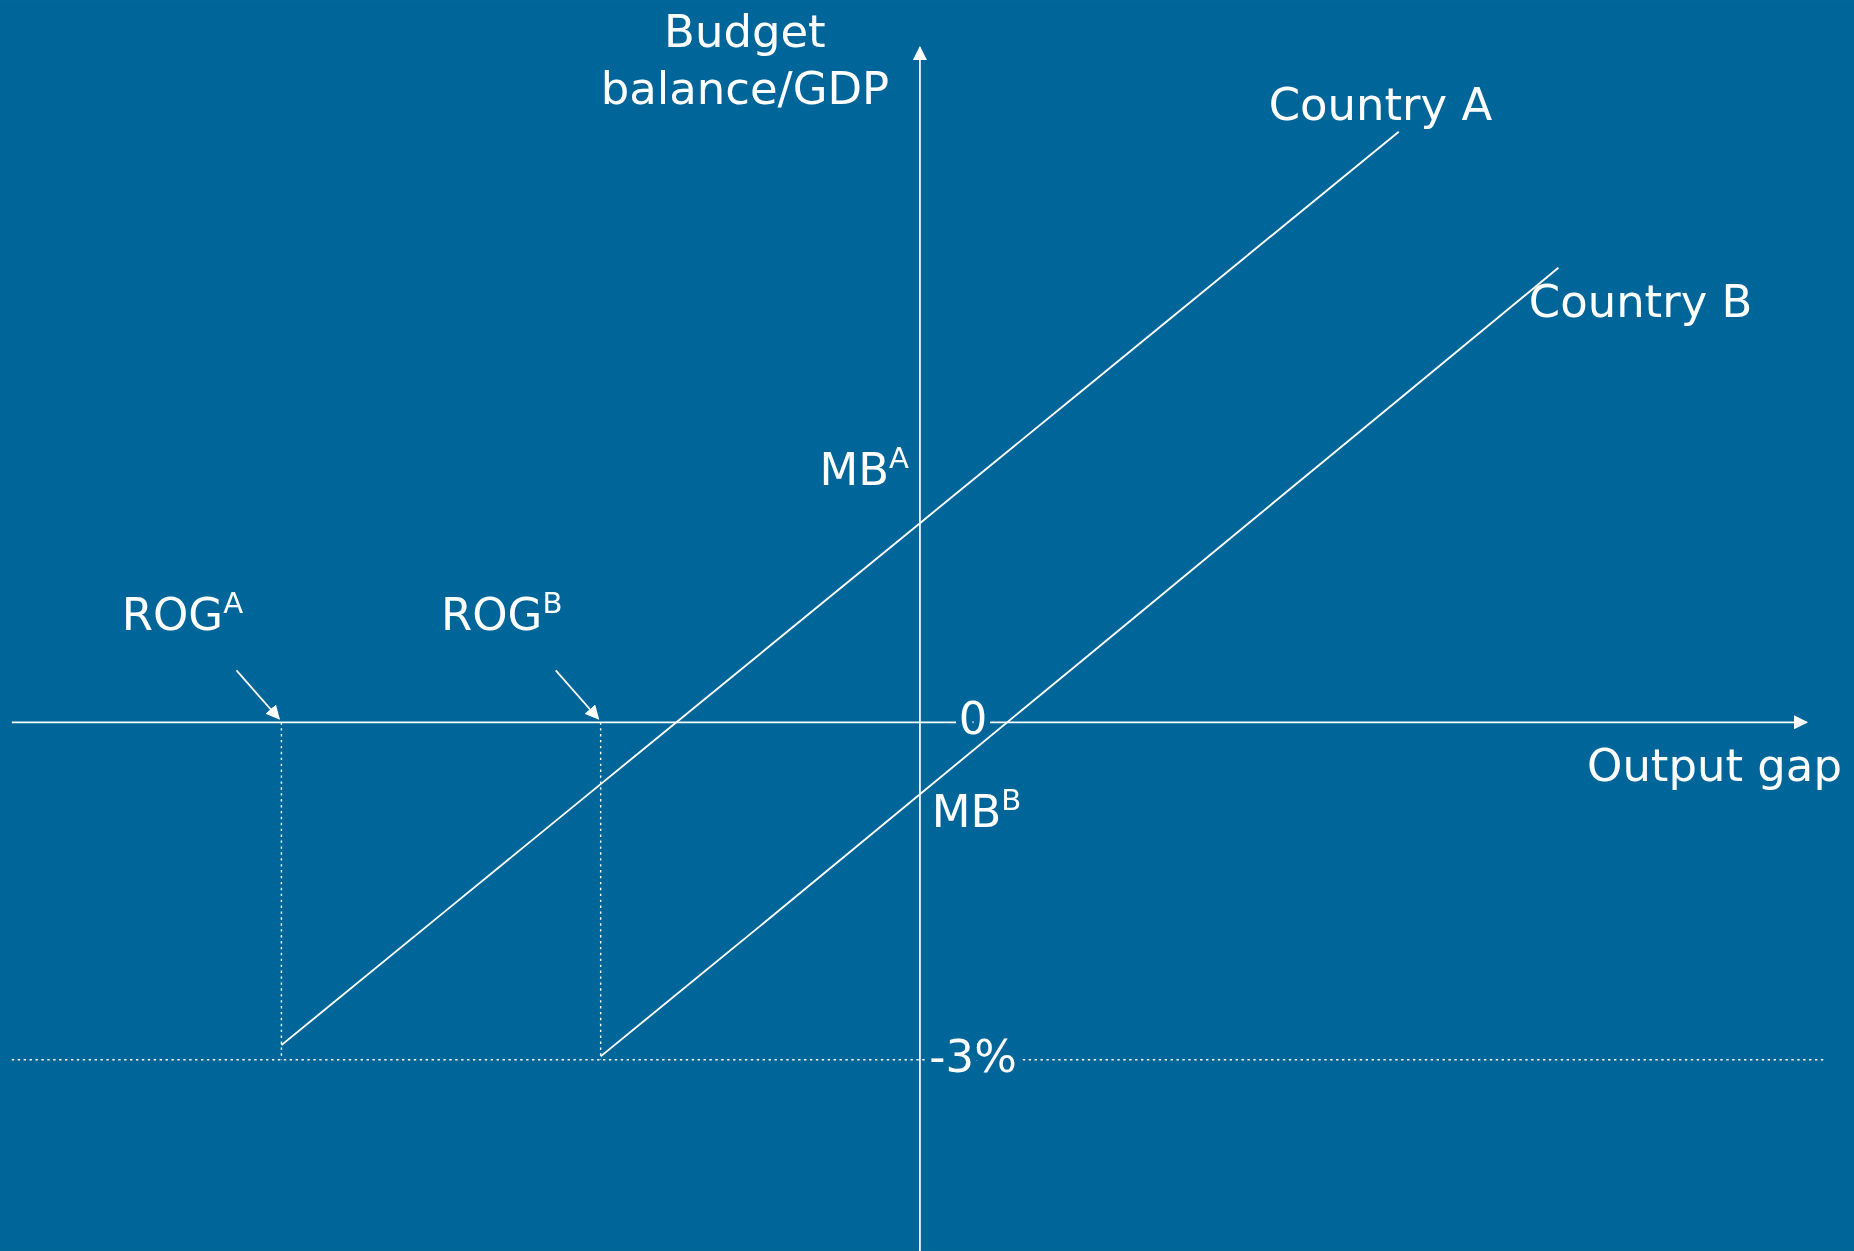 The height and width of the screenshot is (1251, 1854). Describe the element at coordinates (745, 60) in the screenshot. I see `y-axis-title: Budget balance/GDP` at that location.